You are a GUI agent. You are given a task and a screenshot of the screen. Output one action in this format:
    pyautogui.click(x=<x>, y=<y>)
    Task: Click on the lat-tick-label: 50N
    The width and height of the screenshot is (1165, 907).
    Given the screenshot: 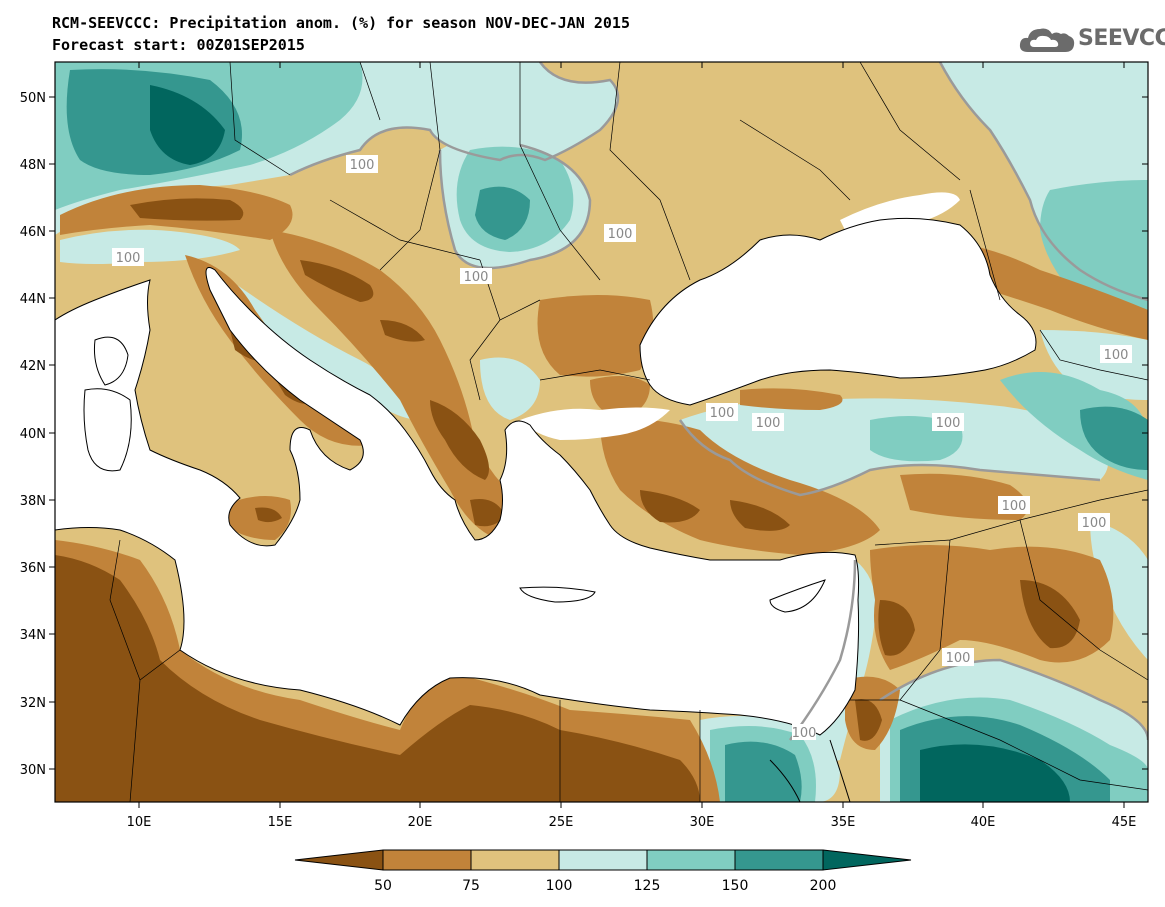 What is the action you would take?
    pyautogui.click(x=33, y=98)
    